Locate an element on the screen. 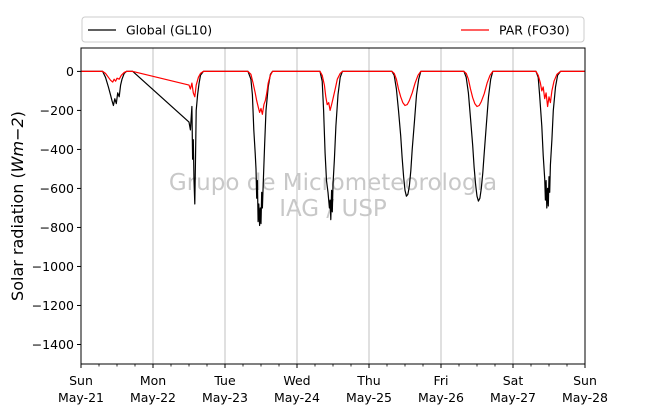 Image resolution: width=650 pixels, height=409 pixels. x-tick-label-date: May-21 is located at coordinates (81, 397).